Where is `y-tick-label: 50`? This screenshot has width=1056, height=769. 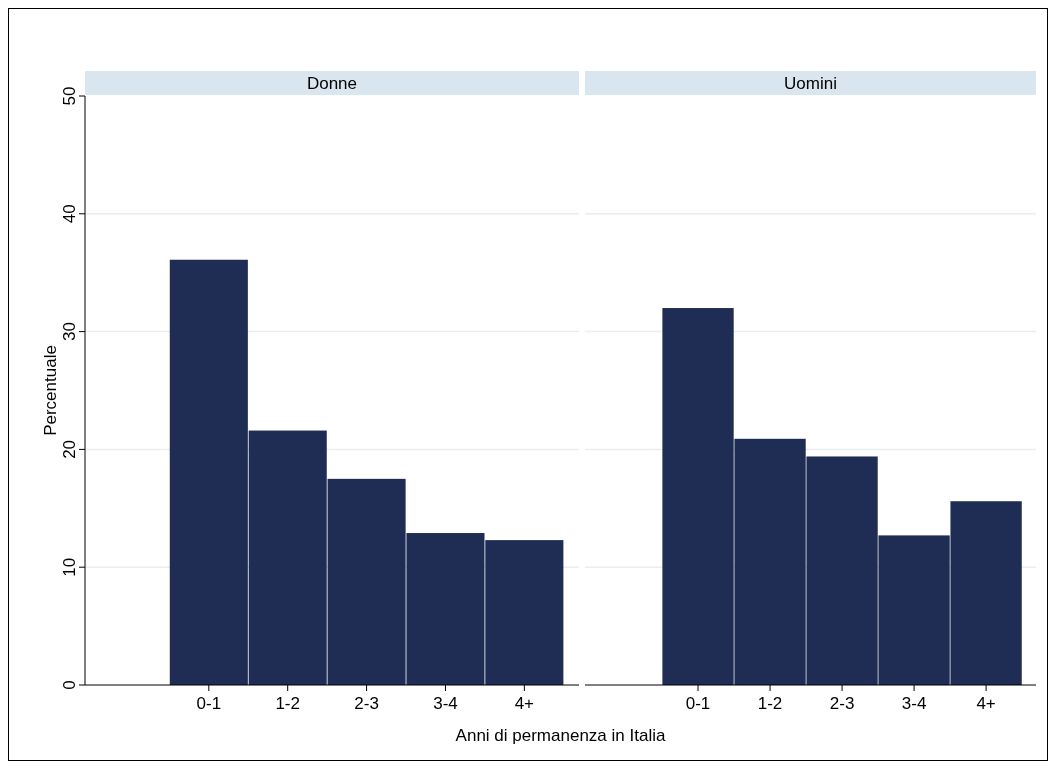 y-tick-label: 50 is located at coordinates (69, 96).